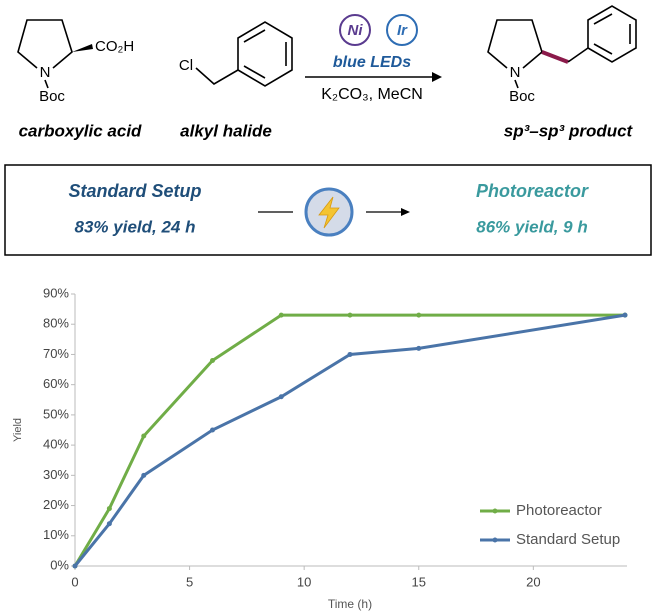 The height and width of the screenshot is (615, 657). What do you see at coordinates (226, 130) in the screenshot?
I see `compound-label: alkyl halide` at bounding box center [226, 130].